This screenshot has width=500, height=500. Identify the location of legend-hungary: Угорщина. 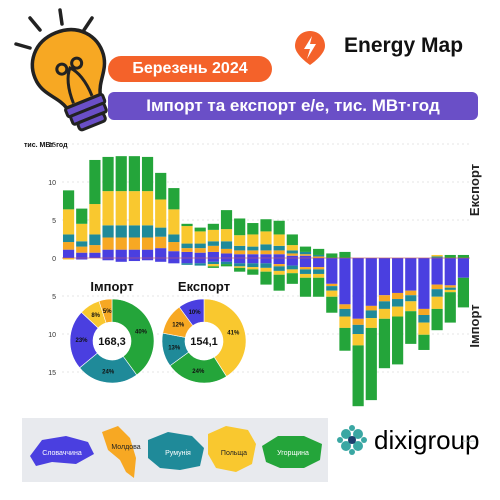
(292, 452).